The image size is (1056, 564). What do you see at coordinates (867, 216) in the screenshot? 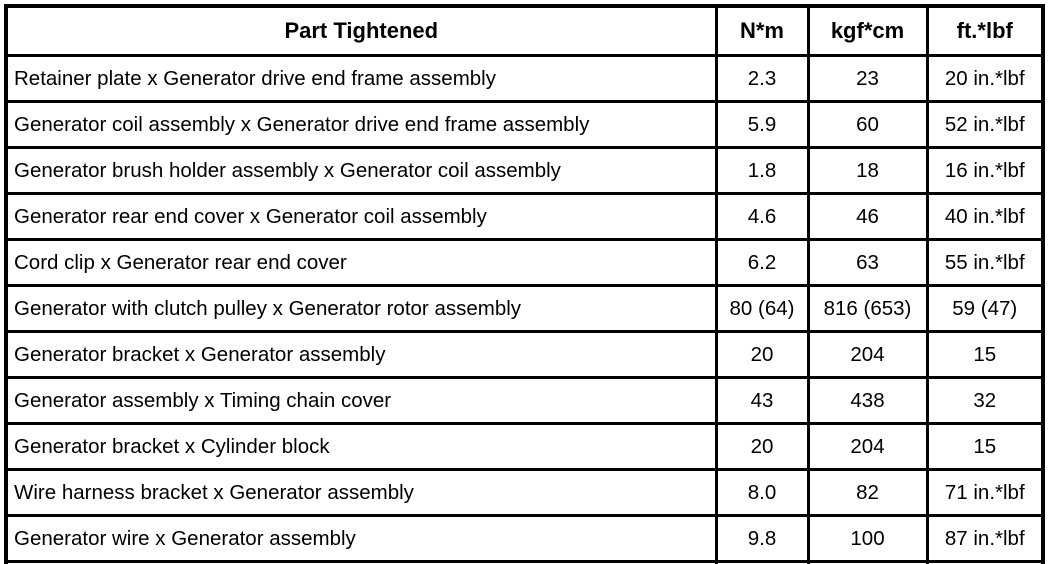
I see `kgfcm-cell: 46` at bounding box center [867, 216].